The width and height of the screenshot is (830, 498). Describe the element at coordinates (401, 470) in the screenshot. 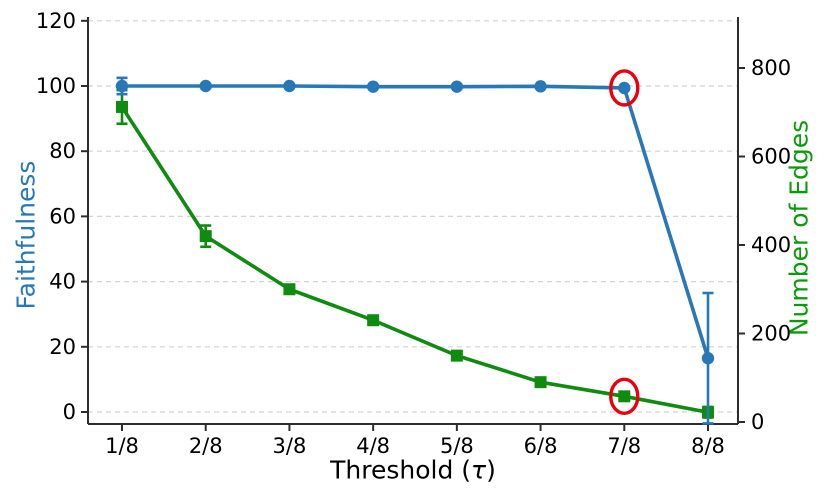

I see `x-axis-label-prefix: Threshold (` at that location.